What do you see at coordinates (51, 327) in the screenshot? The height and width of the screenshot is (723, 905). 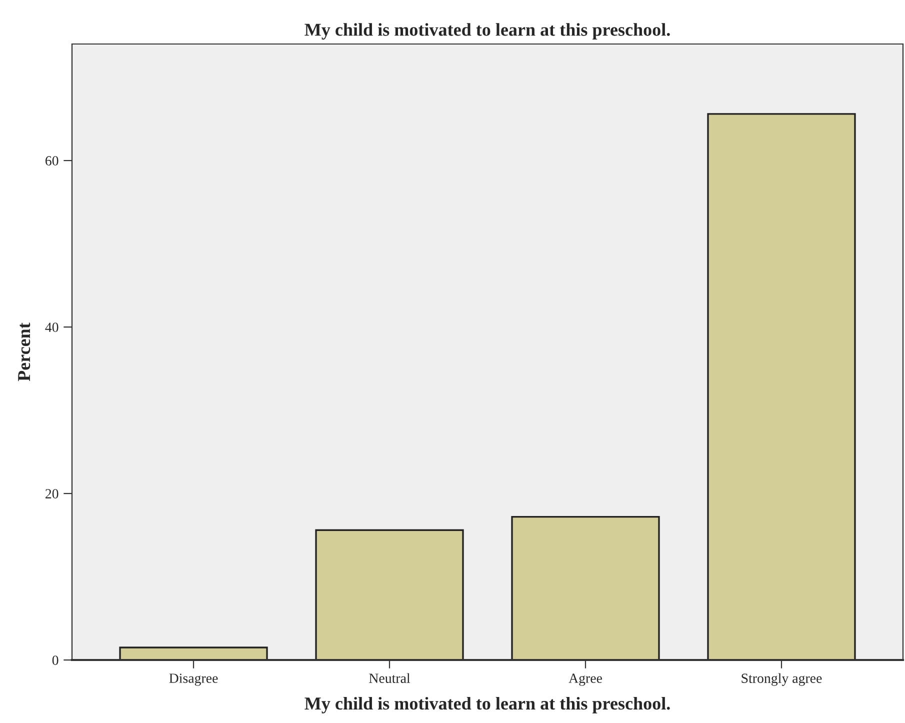 I see `y-tick-label: 40` at bounding box center [51, 327].